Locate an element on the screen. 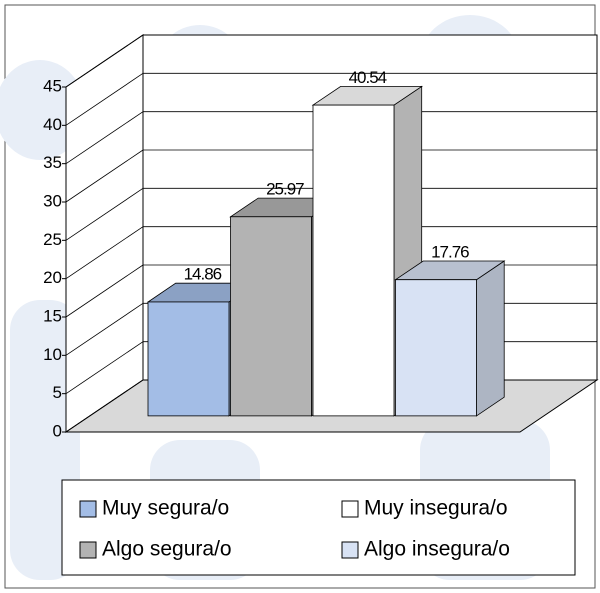 Image resolution: width=600 pixels, height=593 pixels. data-label: 25.97 is located at coordinates (285, 189).